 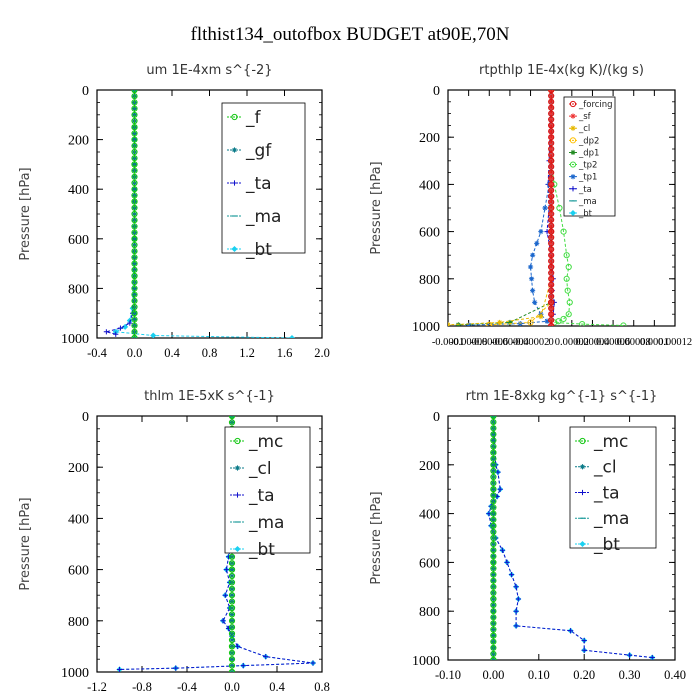 What do you see at coordinates (613, 490) in the screenshot?
I see `legend: _mc _cl _ta _ma _bt` at bounding box center [613, 490].